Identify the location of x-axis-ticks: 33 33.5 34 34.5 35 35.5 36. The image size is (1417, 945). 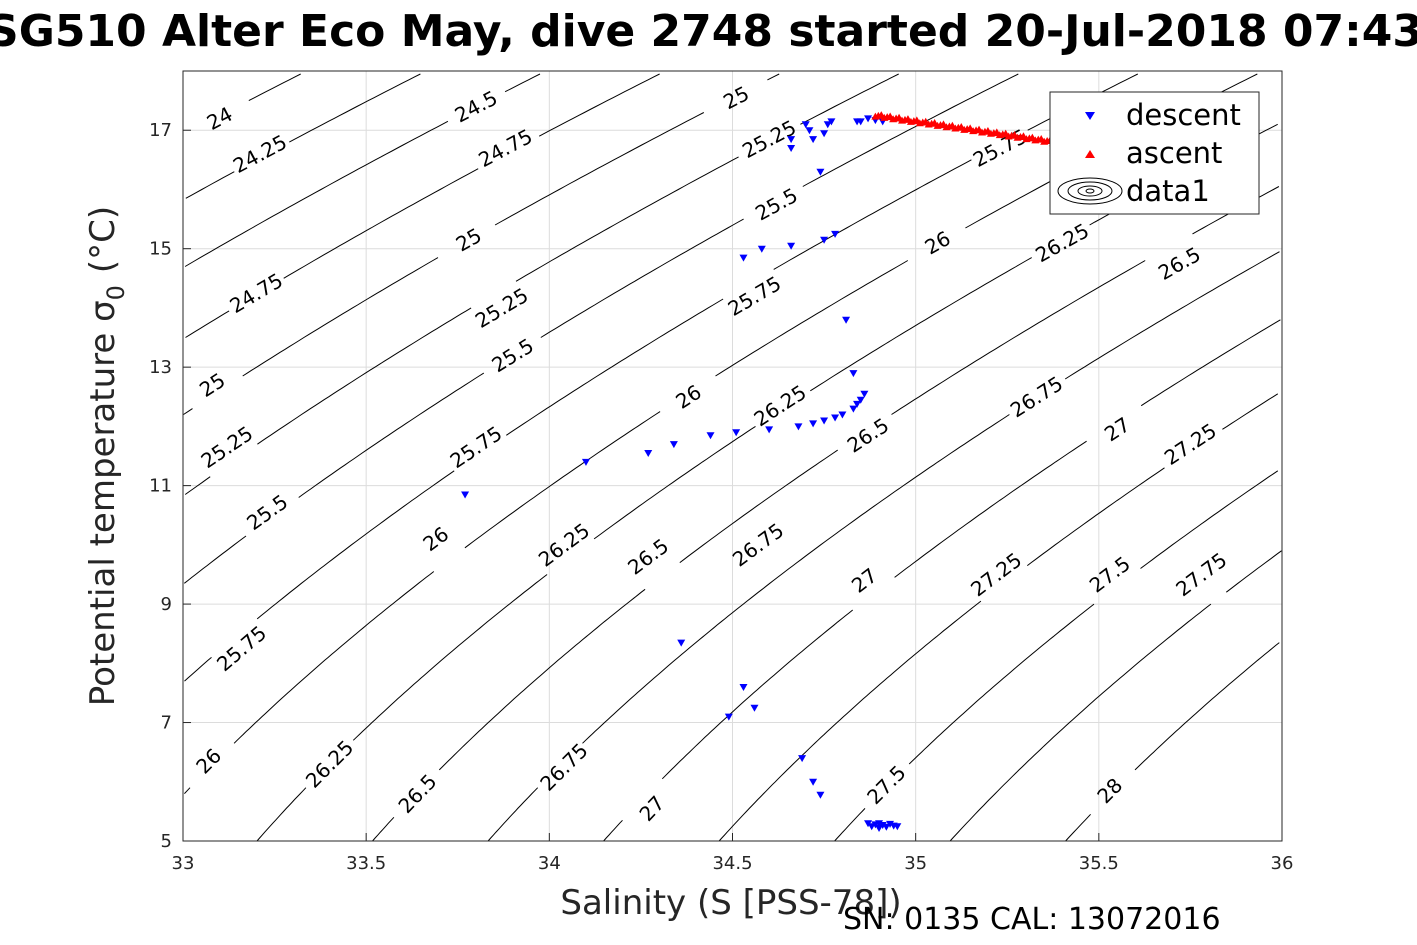
(733, 853).